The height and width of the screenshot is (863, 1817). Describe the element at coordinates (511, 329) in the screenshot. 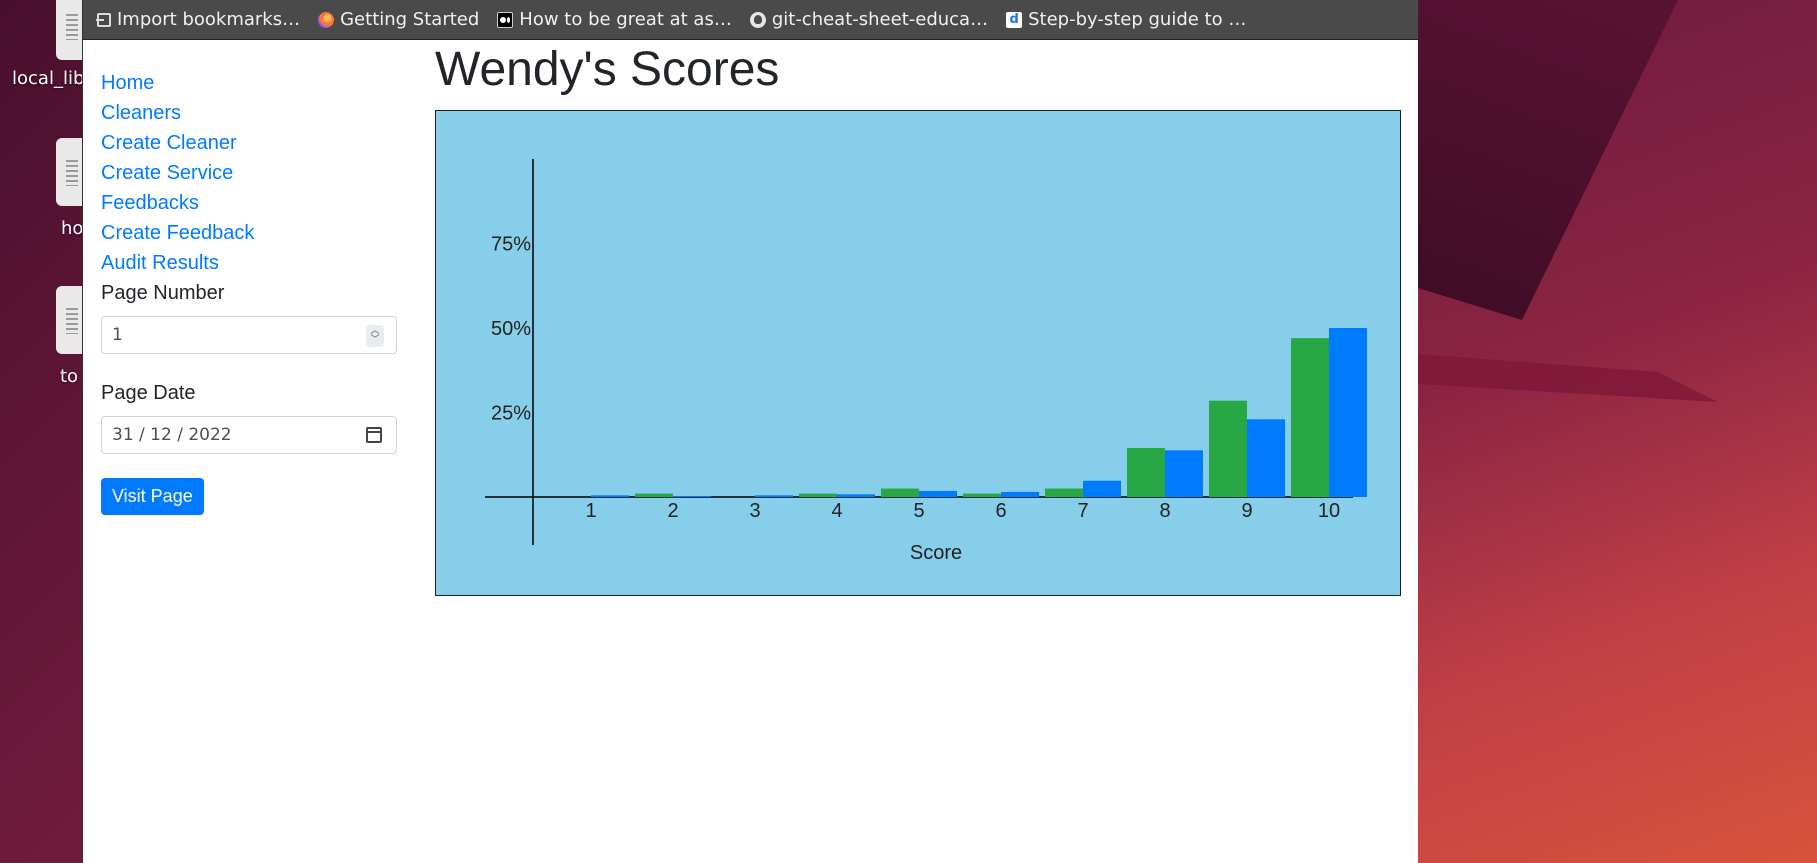

I see `y-tick-label: 50%` at that location.